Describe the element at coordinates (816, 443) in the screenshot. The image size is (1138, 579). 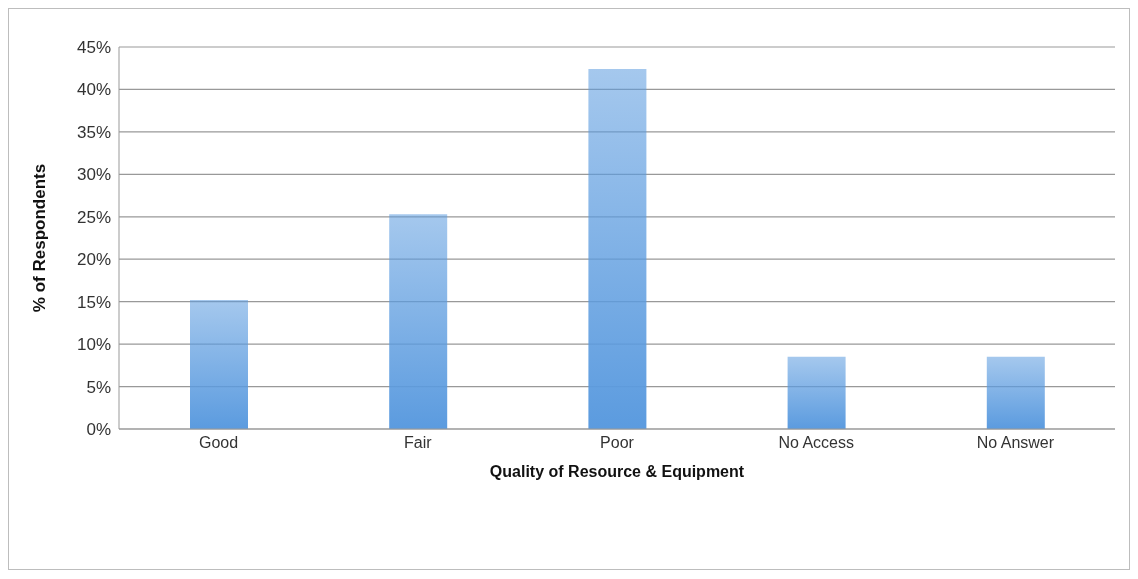
I see `x-tick-label: No Access` at that location.